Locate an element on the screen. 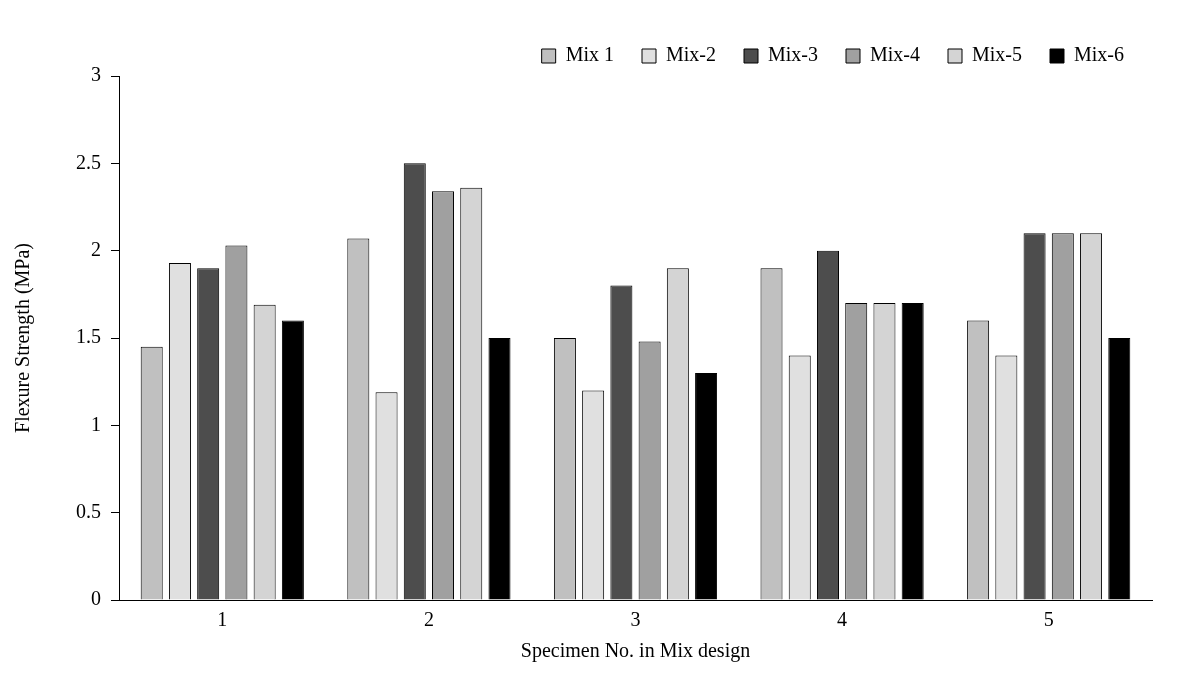  y-tick-label: 2.5 is located at coordinates (88, 161).